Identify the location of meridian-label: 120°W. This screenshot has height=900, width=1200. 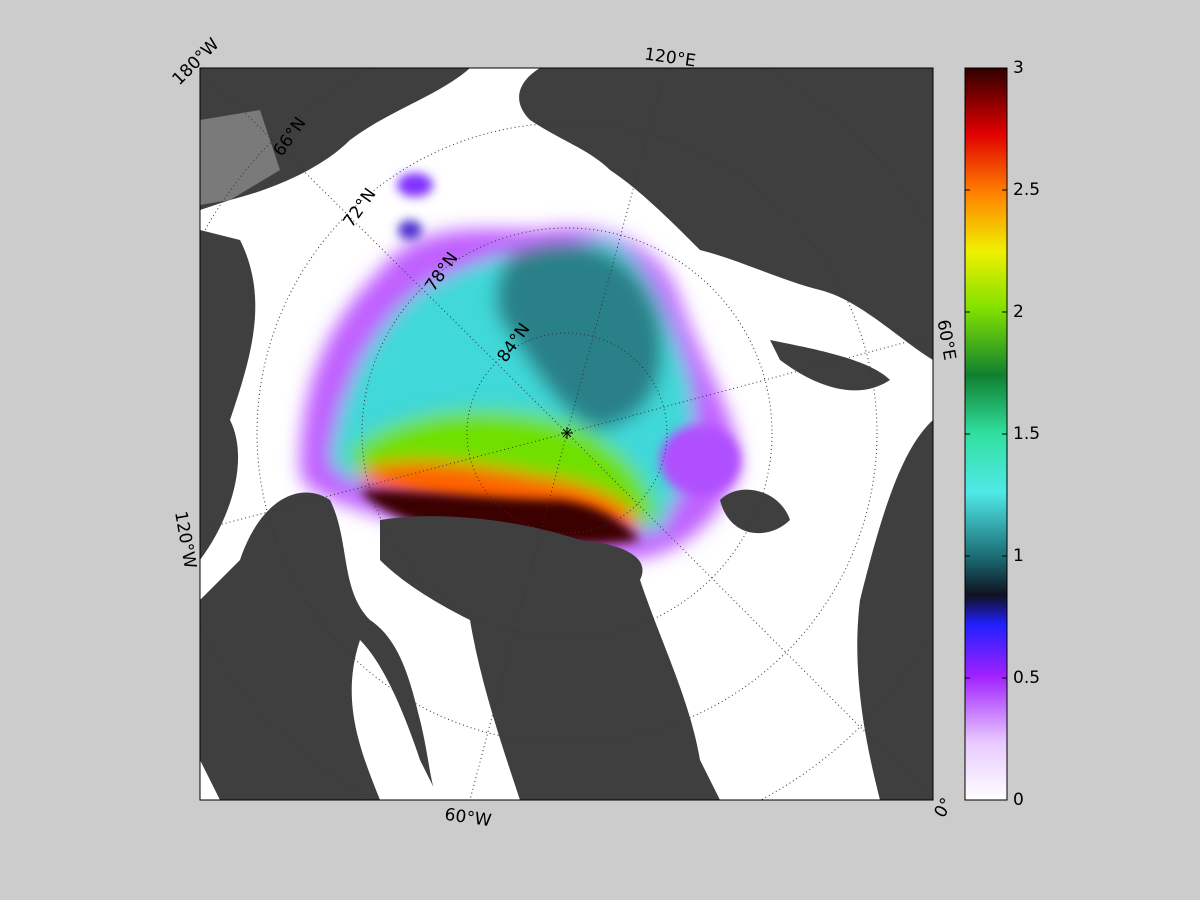
(185, 540).